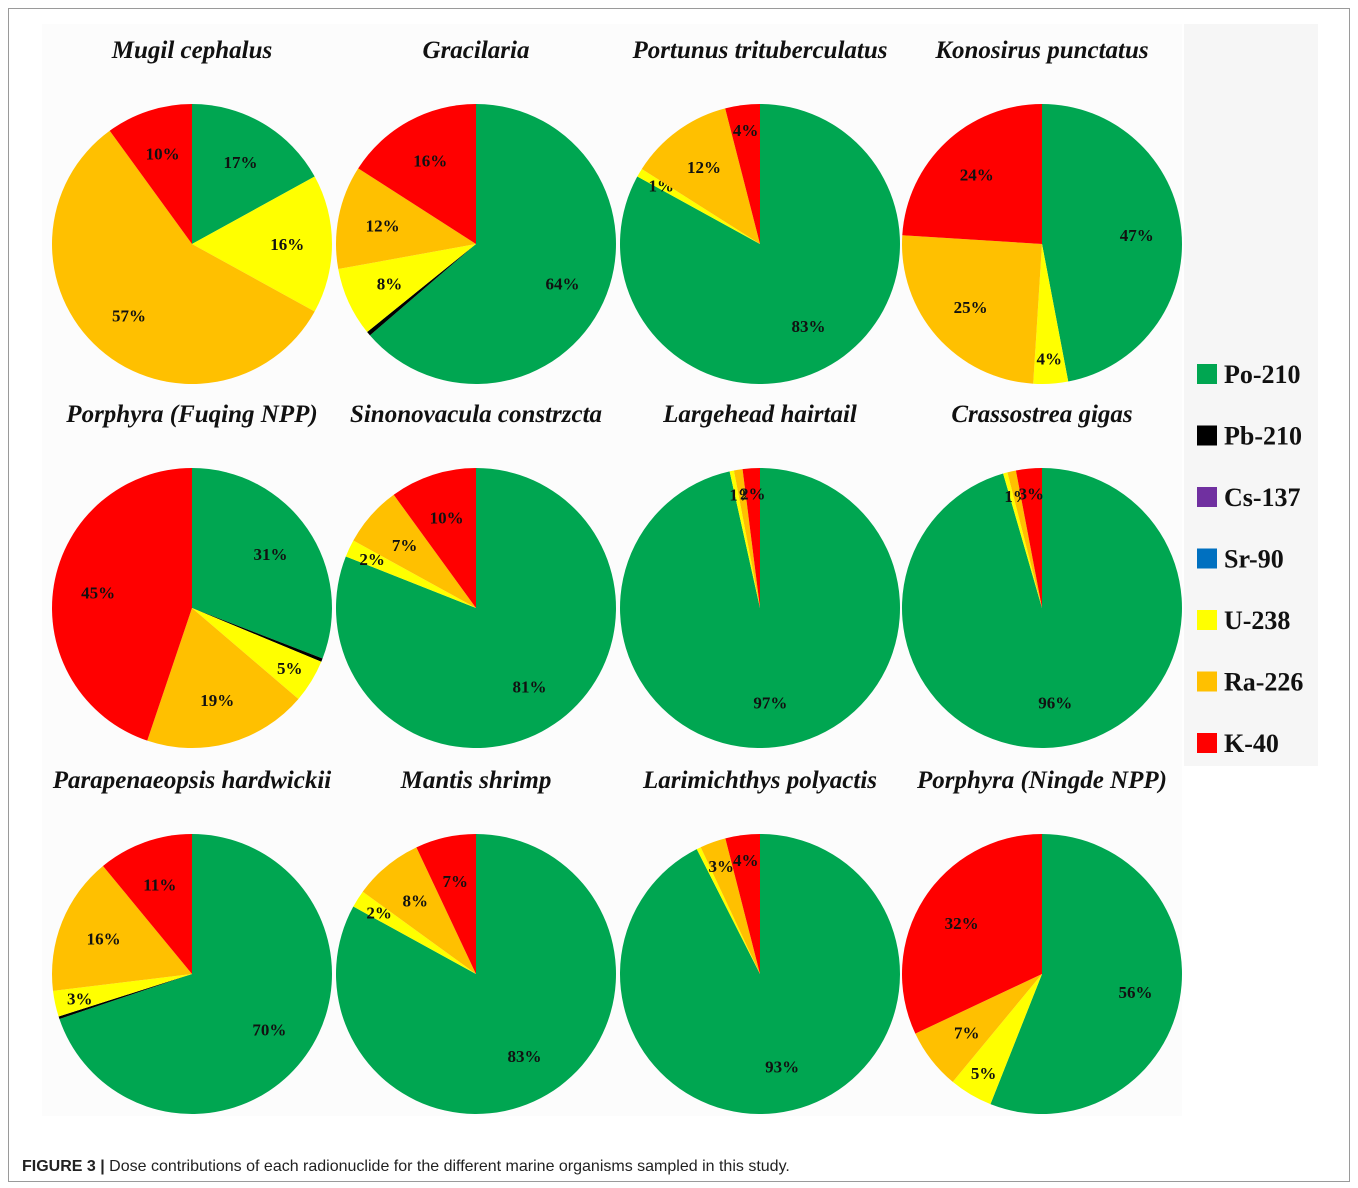  I want to click on pie-title: Sinonovacula constrzcta, so click(476, 414).